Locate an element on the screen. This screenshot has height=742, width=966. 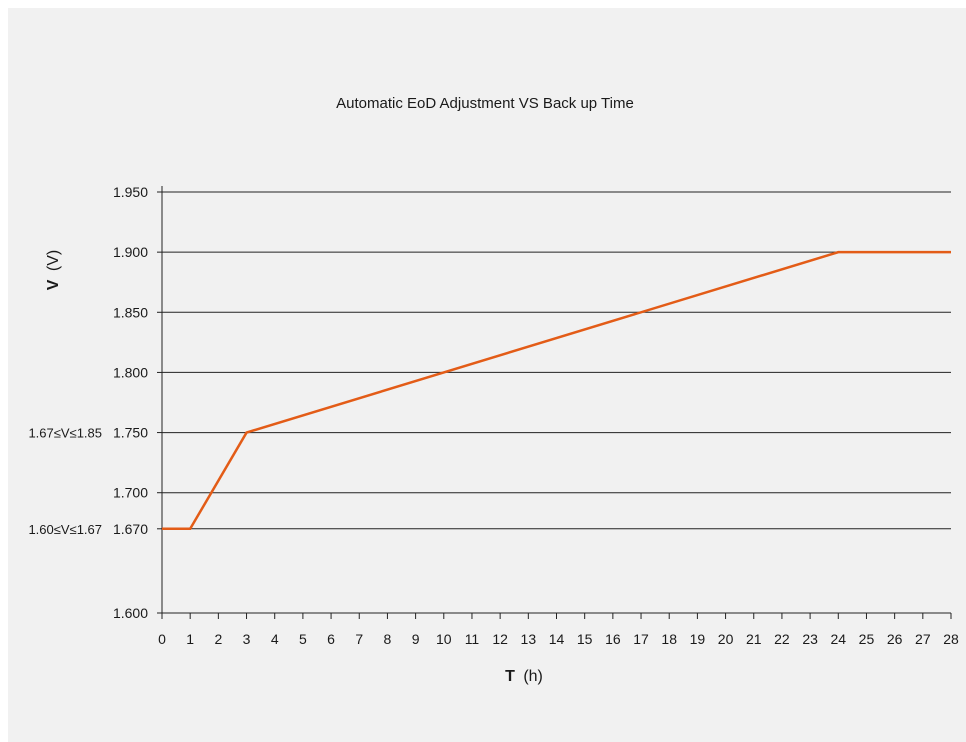
y-tick-label: 1.750 is located at coordinates (130, 433).